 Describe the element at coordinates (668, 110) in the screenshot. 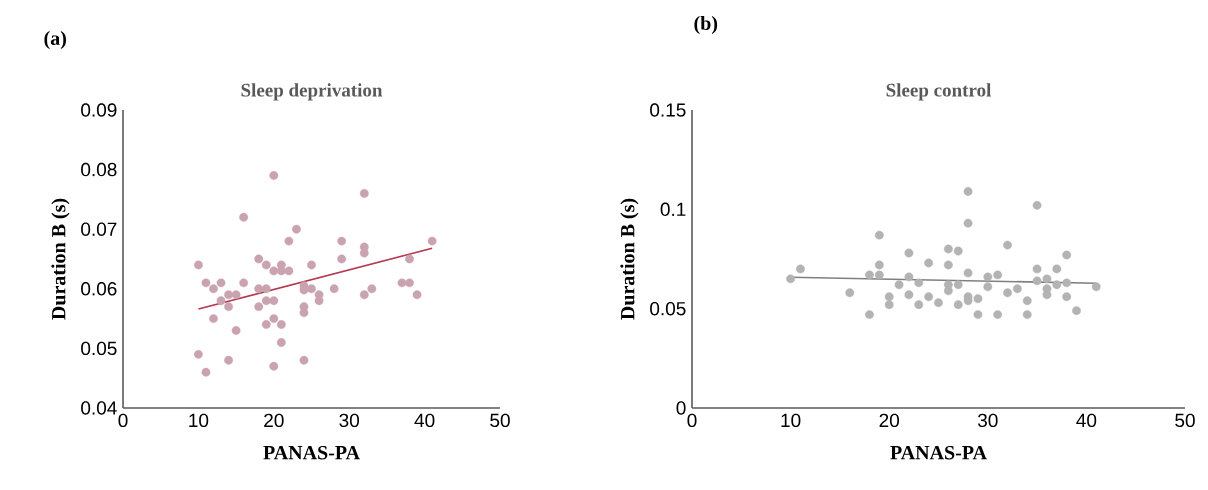

I see `y-tick-label: 0.15` at that location.